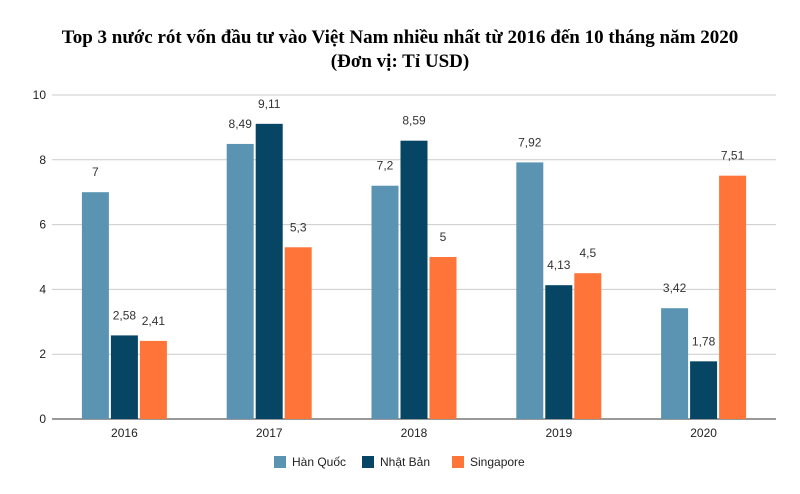 The height and width of the screenshot is (494, 800). What do you see at coordinates (42, 160) in the screenshot?
I see `y-tick-label: 8` at bounding box center [42, 160].